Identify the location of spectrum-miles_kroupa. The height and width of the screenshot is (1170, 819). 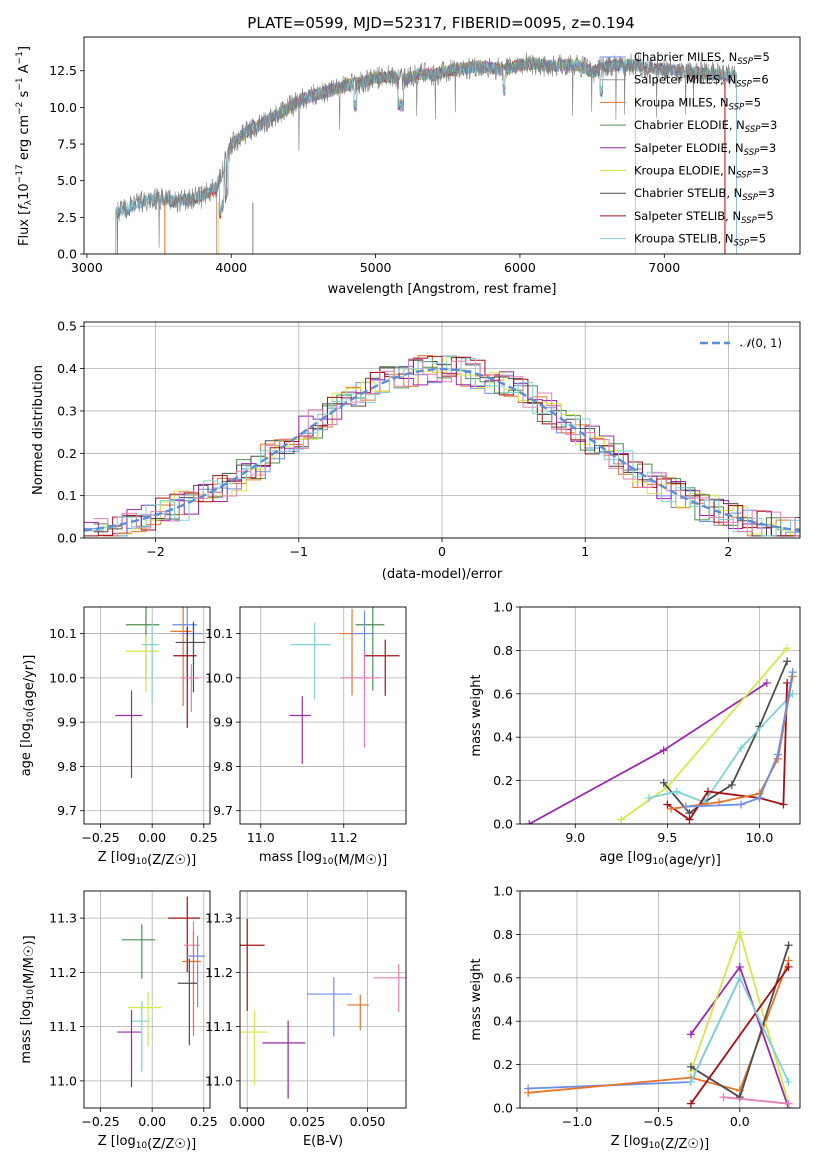
(445, 155).